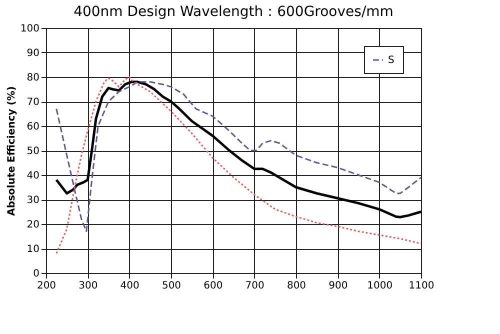 The height and width of the screenshot is (334, 500). Describe the element at coordinates (88, 286) in the screenshot. I see `x-tick-label: 300` at that location.